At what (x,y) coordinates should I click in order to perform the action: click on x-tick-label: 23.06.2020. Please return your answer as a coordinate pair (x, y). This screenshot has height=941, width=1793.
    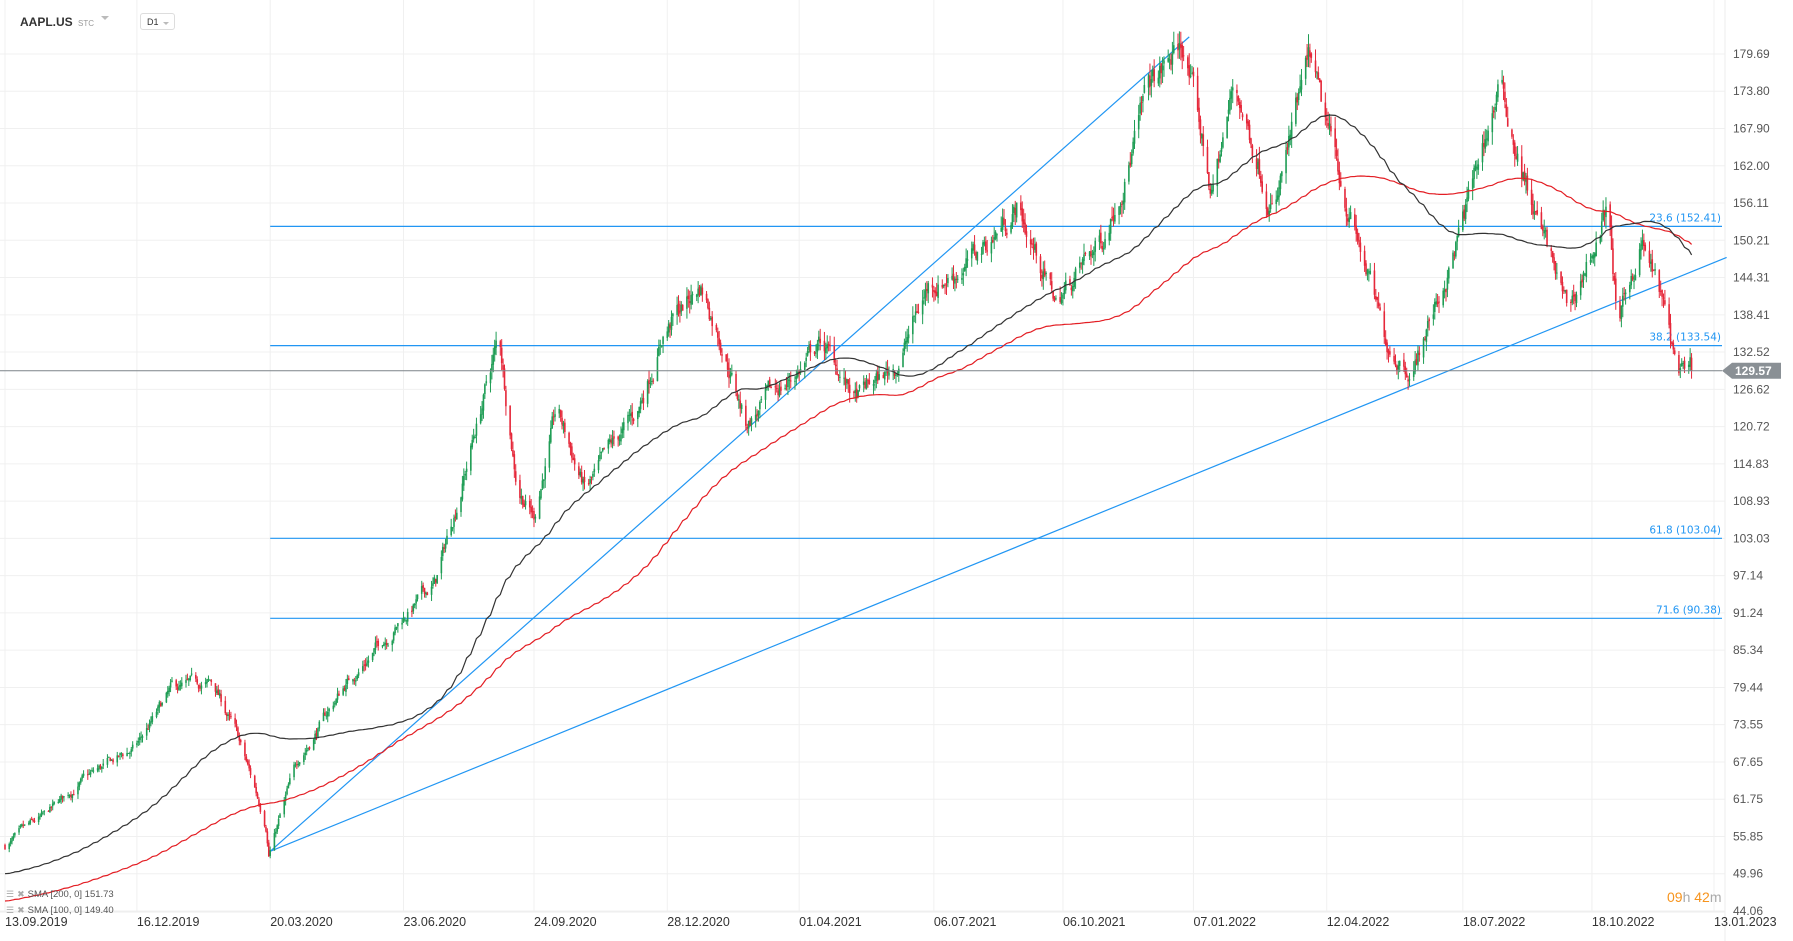
    Looking at the image, I should click on (434, 922).